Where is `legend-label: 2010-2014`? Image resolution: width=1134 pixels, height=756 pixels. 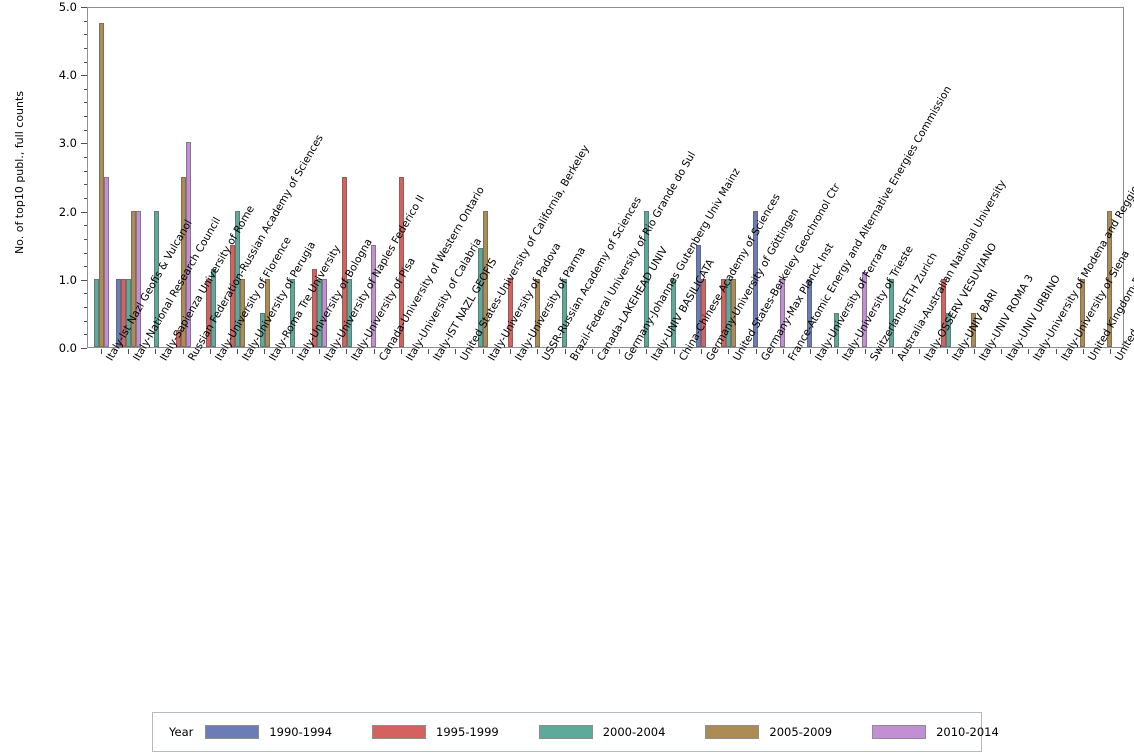 legend-label: 2010-2014 is located at coordinates (967, 732).